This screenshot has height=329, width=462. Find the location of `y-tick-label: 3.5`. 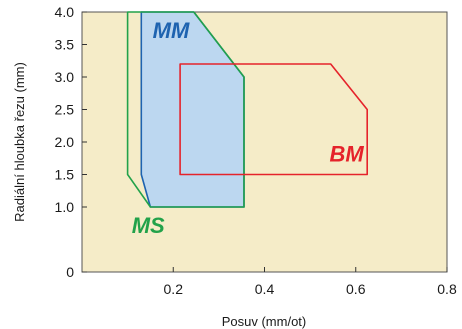

y-tick-label: 3.5 is located at coordinates (65, 45).